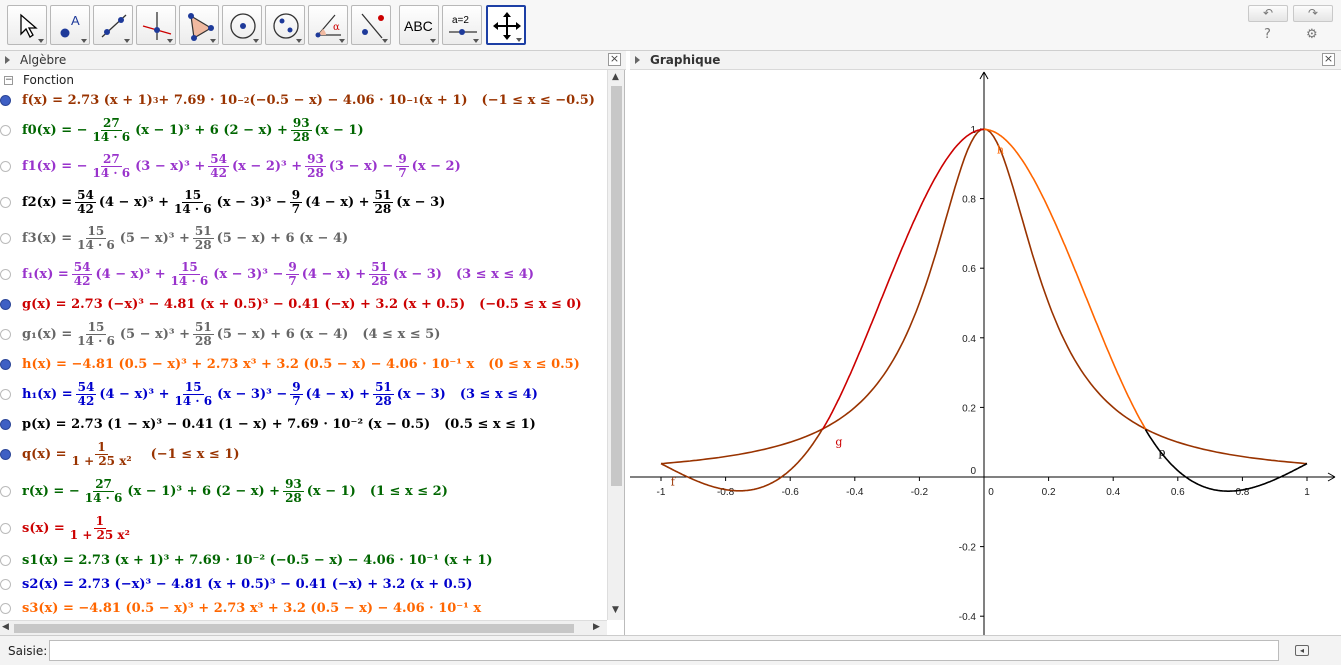  Describe the element at coordinates (506, 25) in the screenshot. I see `move-graphics-tool-button` at that location.